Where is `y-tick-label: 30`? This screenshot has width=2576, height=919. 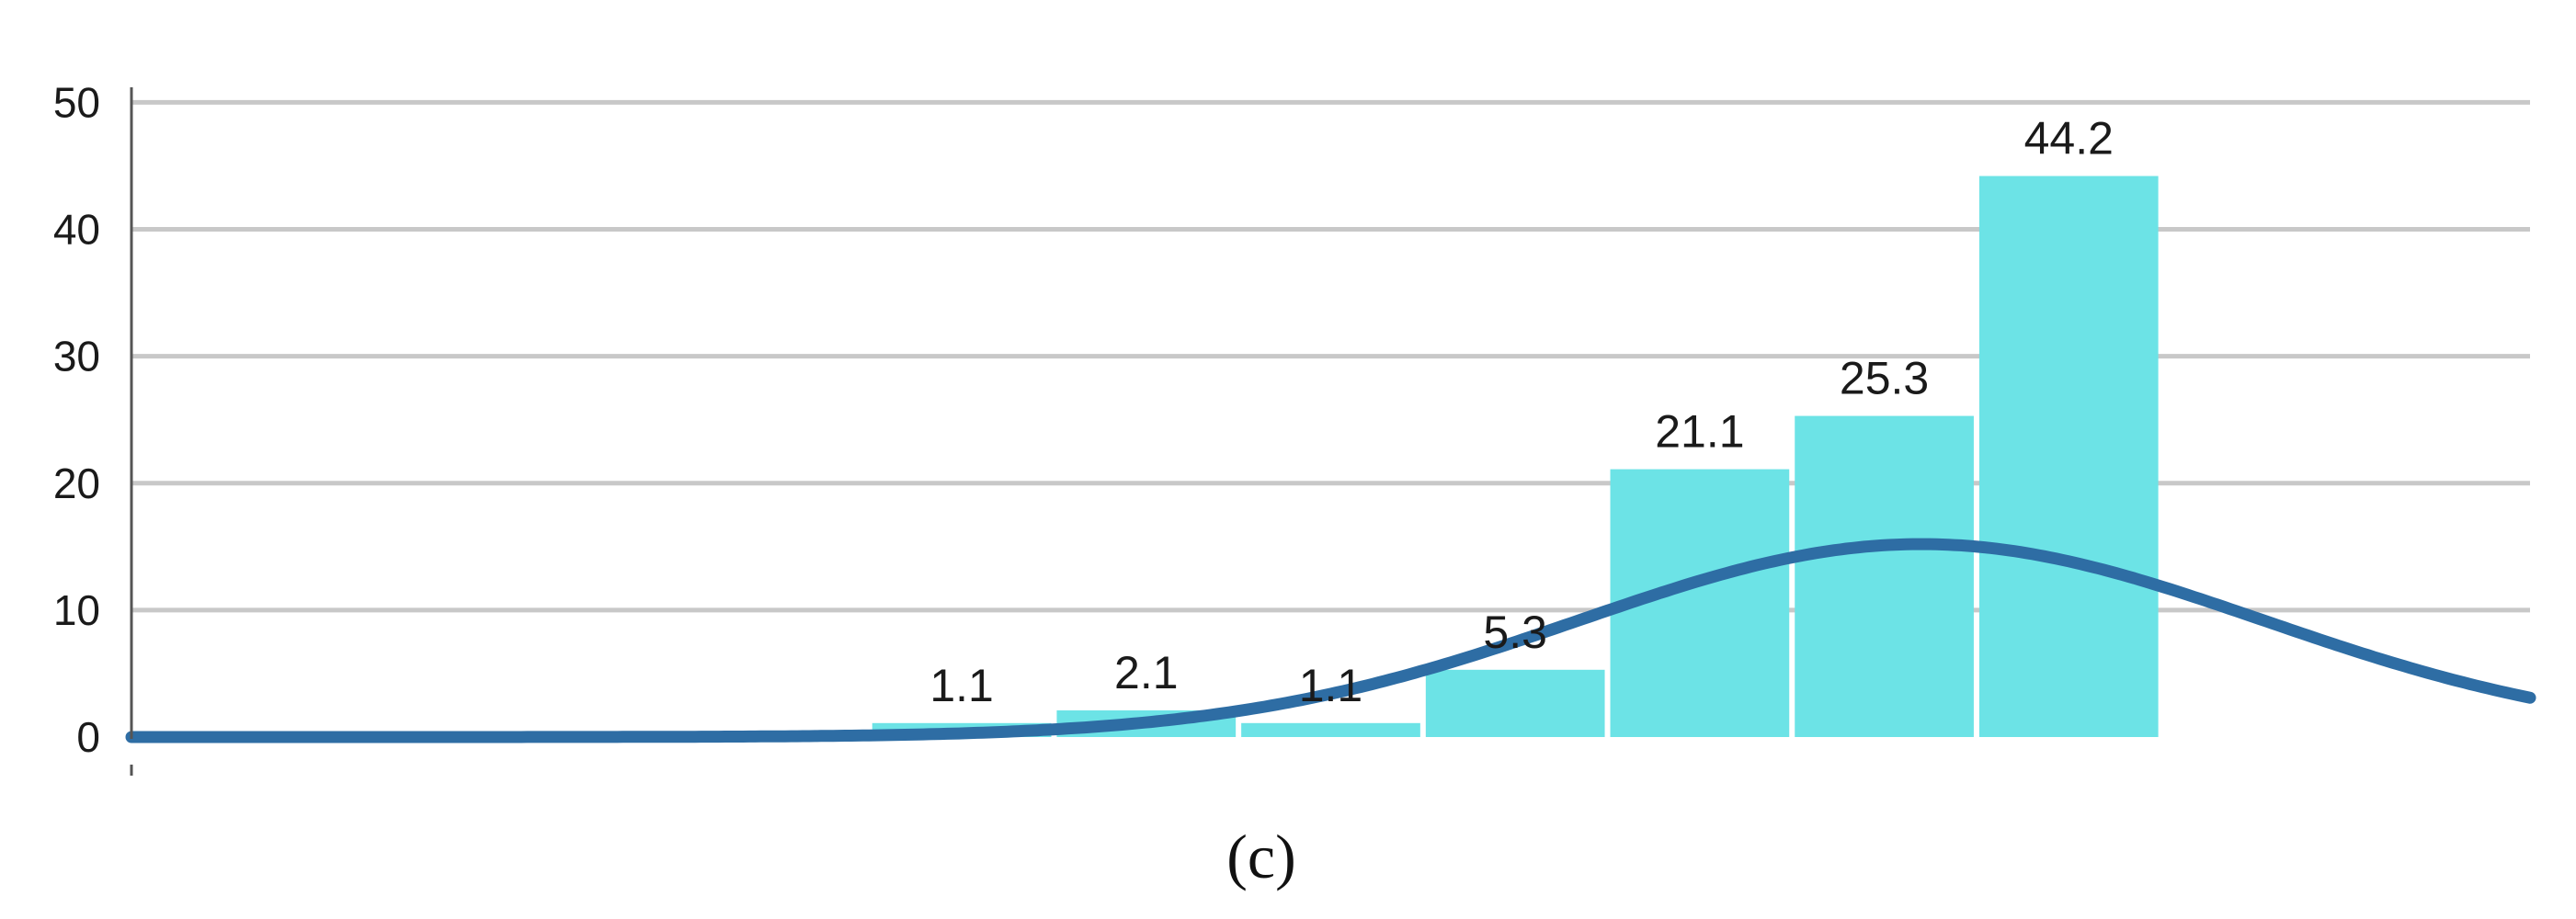 y-tick-label: 30 is located at coordinates (76, 356).